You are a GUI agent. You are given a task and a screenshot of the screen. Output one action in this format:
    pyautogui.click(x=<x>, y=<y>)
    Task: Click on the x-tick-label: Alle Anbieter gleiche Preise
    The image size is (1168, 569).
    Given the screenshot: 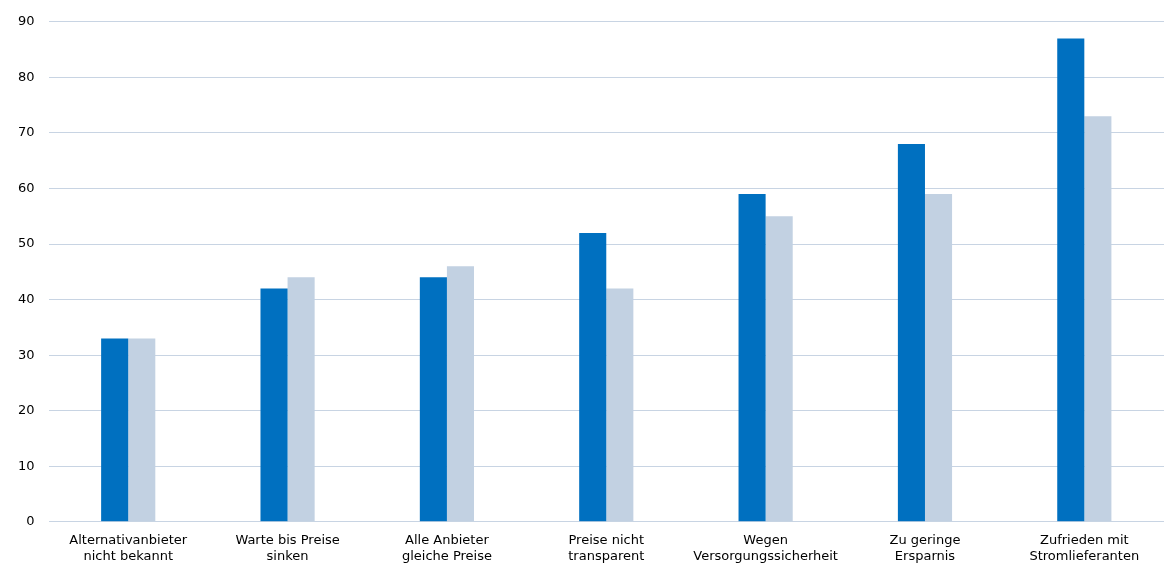 What is the action you would take?
    pyautogui.click(x=446, y=547)
    